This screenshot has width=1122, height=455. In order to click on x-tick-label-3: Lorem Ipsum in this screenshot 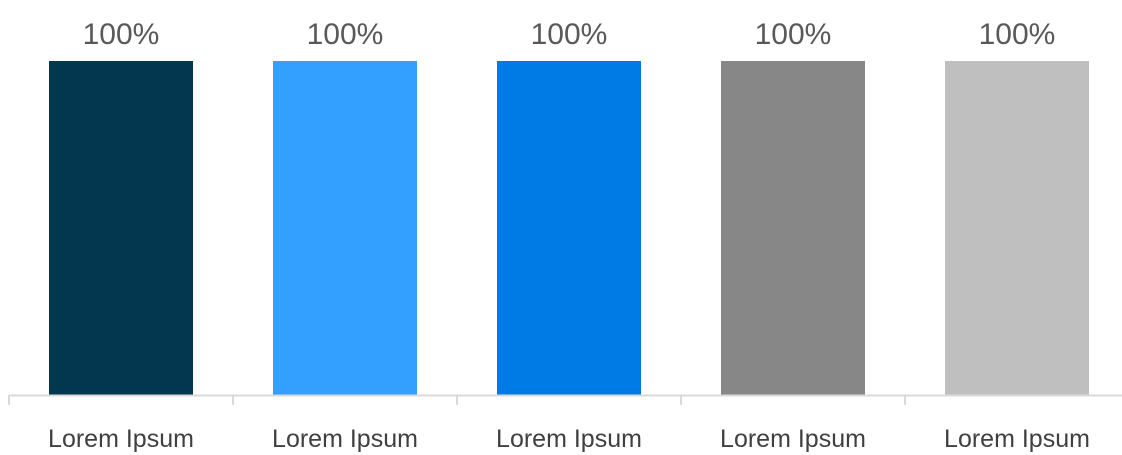, I will do `click(569, 439)`.